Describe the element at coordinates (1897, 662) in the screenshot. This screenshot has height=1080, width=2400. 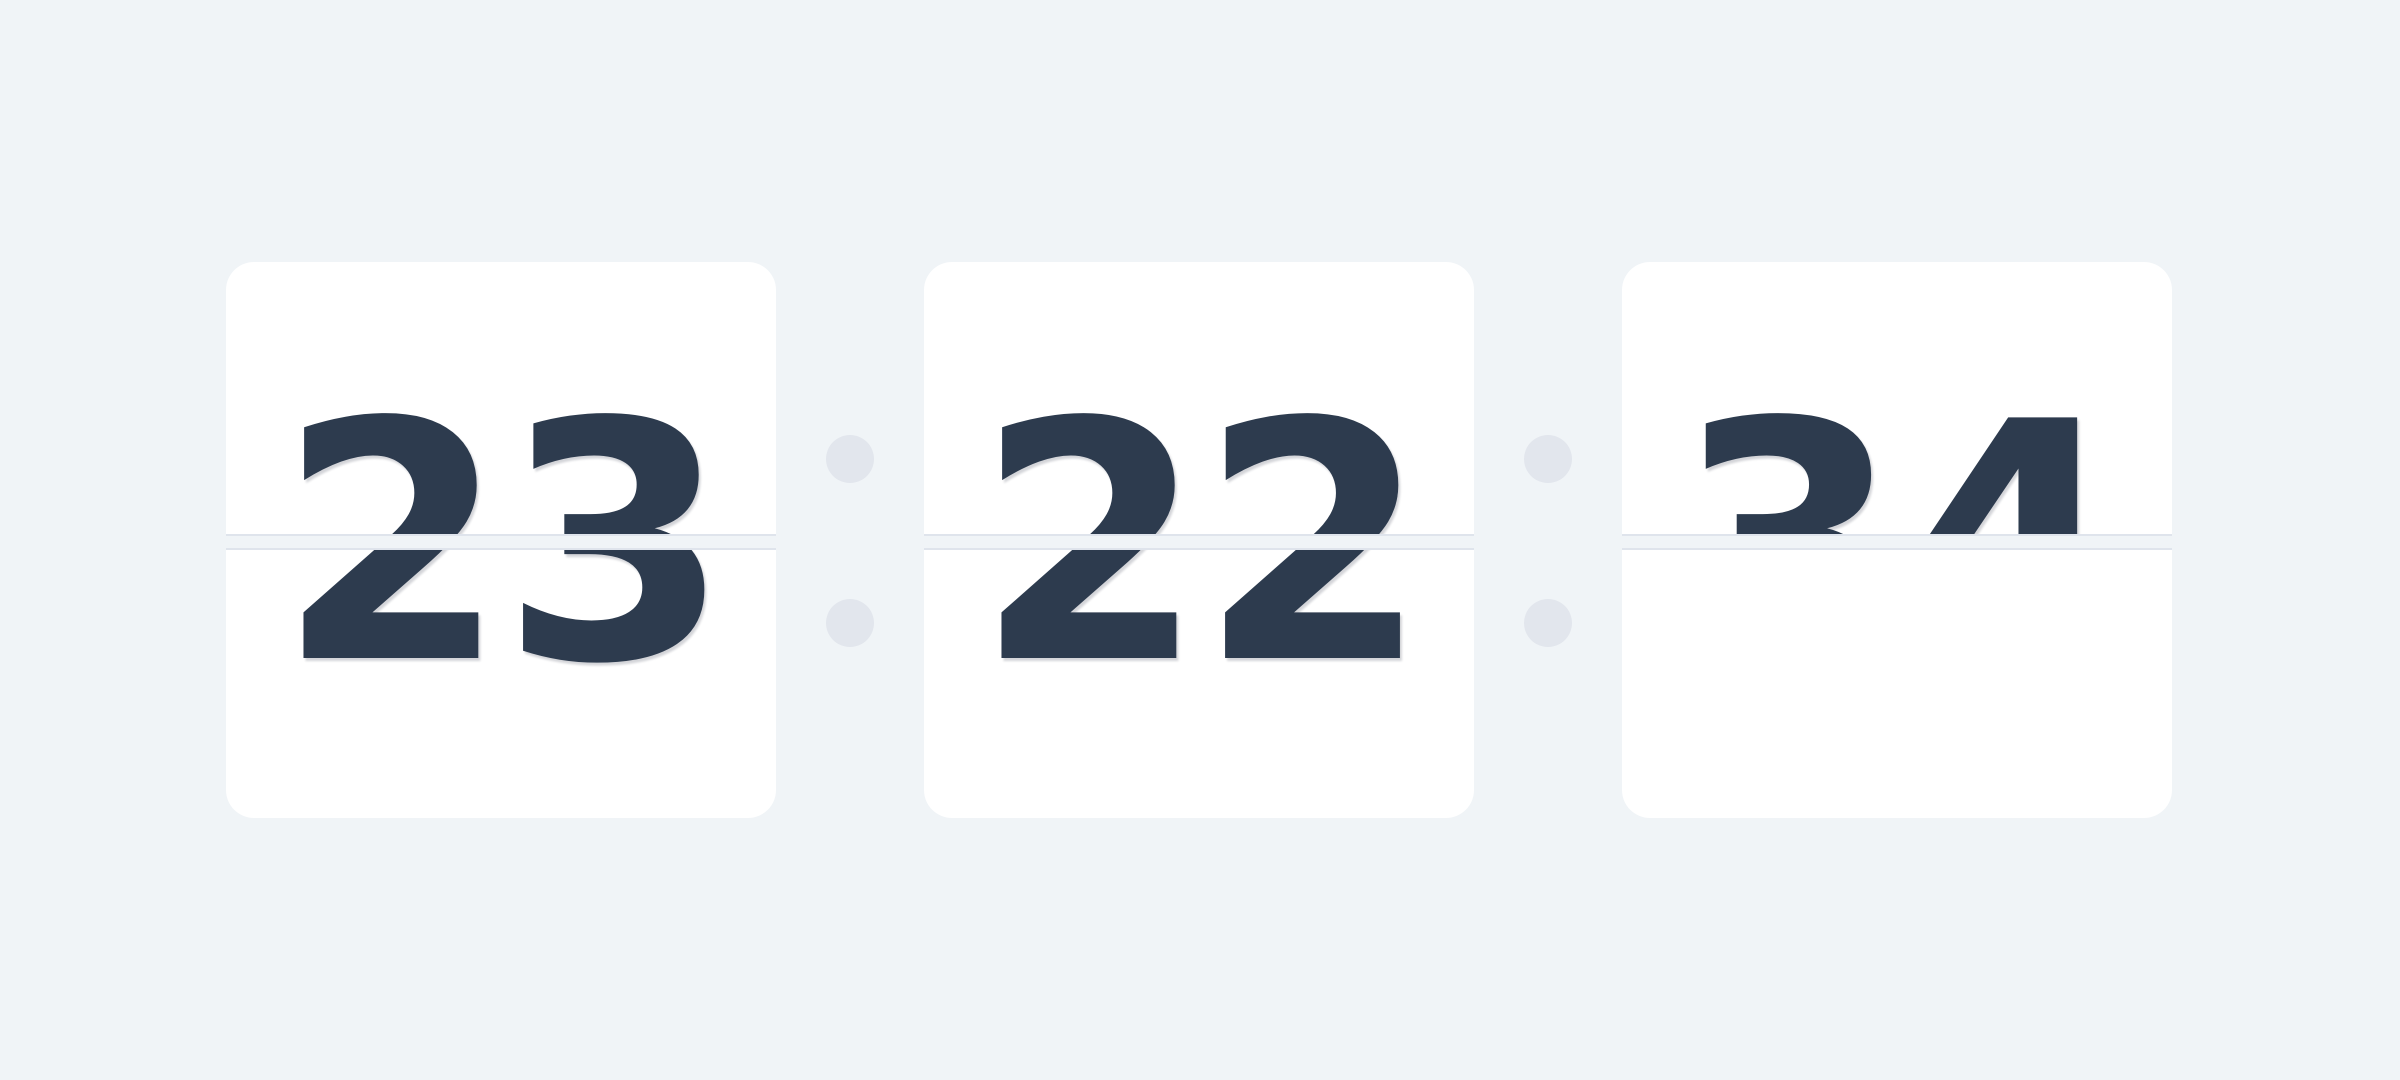
I see `seconds-flip-flap` at that location.